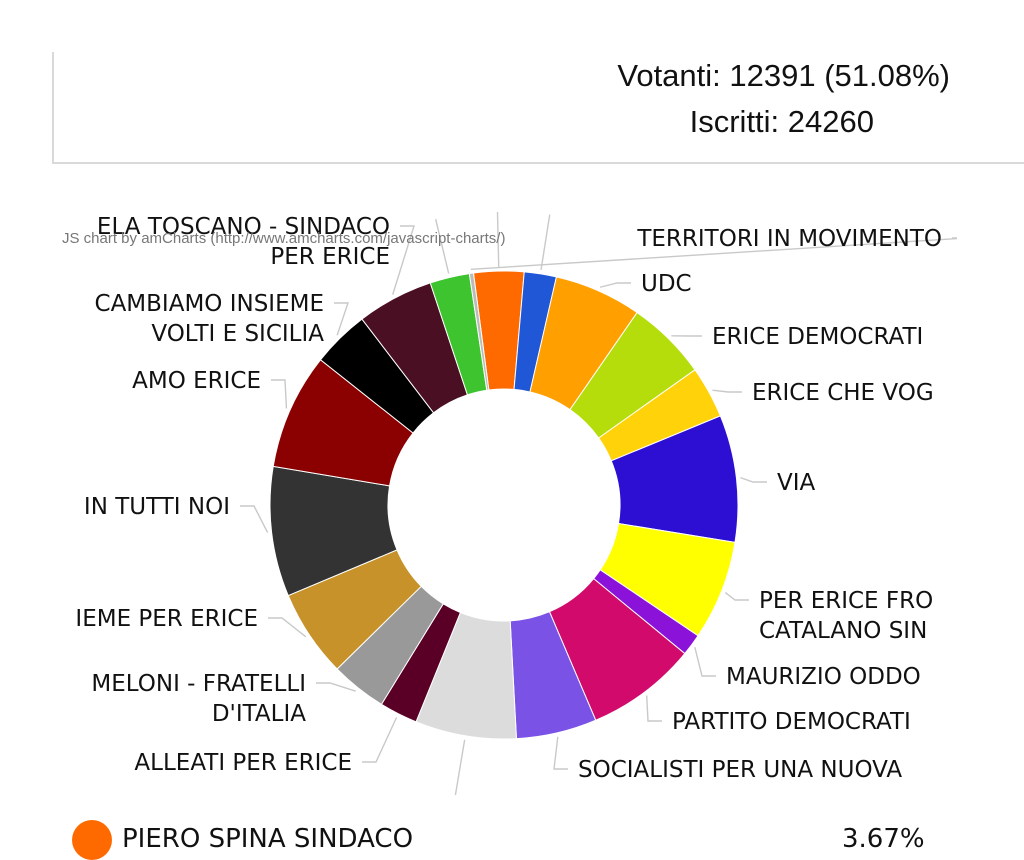 Image resolution: width=1024 pixels, height=860 pixels. What do you see at coordinates (198, 684) in the screenshot?
I see `slice-label: MELONI - FRATELLI` at bounding box center [198, 684].